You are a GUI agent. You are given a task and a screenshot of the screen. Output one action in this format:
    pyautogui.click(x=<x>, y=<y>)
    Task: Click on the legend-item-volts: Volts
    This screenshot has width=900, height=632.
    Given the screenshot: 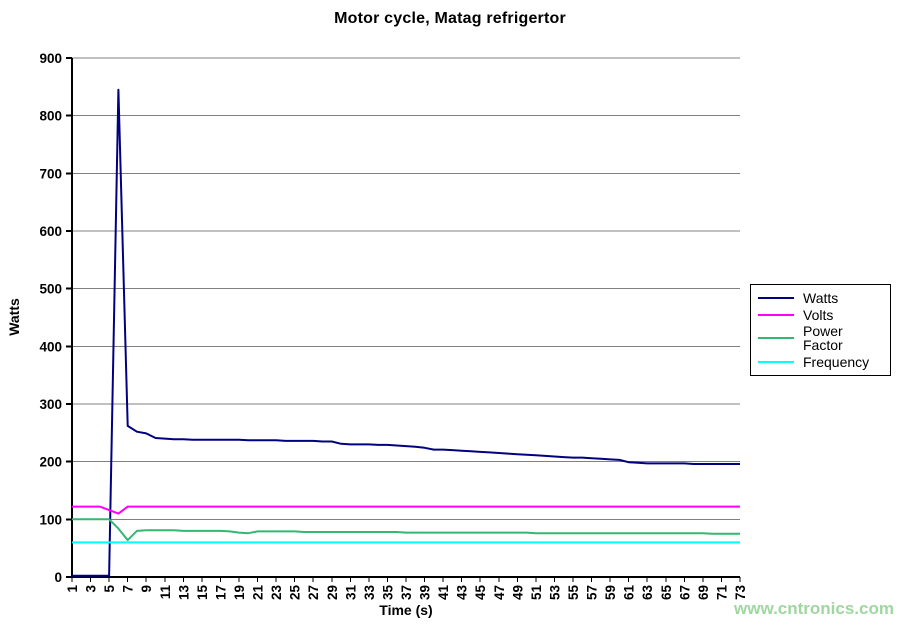 What is the action you would take?
    pyautogui.click(x=820, y=315)
    